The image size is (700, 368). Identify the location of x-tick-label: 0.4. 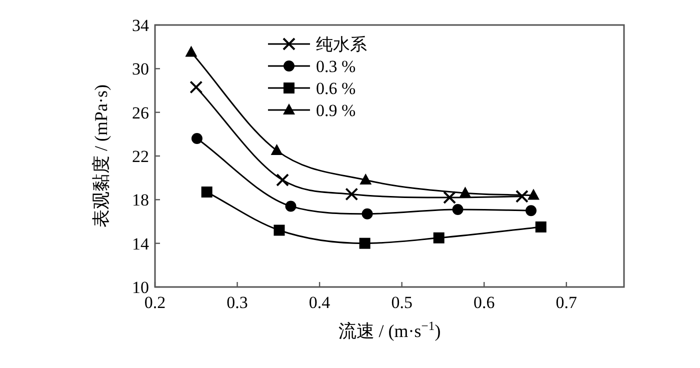
(319, 302).